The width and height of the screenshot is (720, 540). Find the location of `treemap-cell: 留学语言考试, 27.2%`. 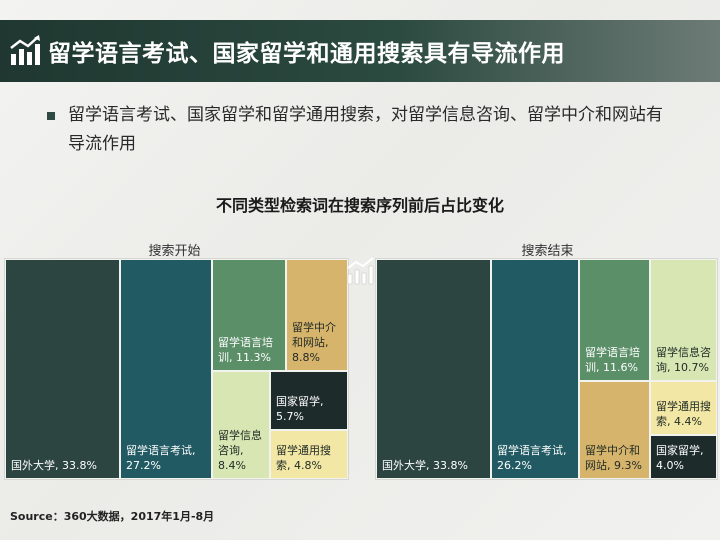

treemap-cell: 留学语言考试, 27.2% is located at coordinates (166, 369).